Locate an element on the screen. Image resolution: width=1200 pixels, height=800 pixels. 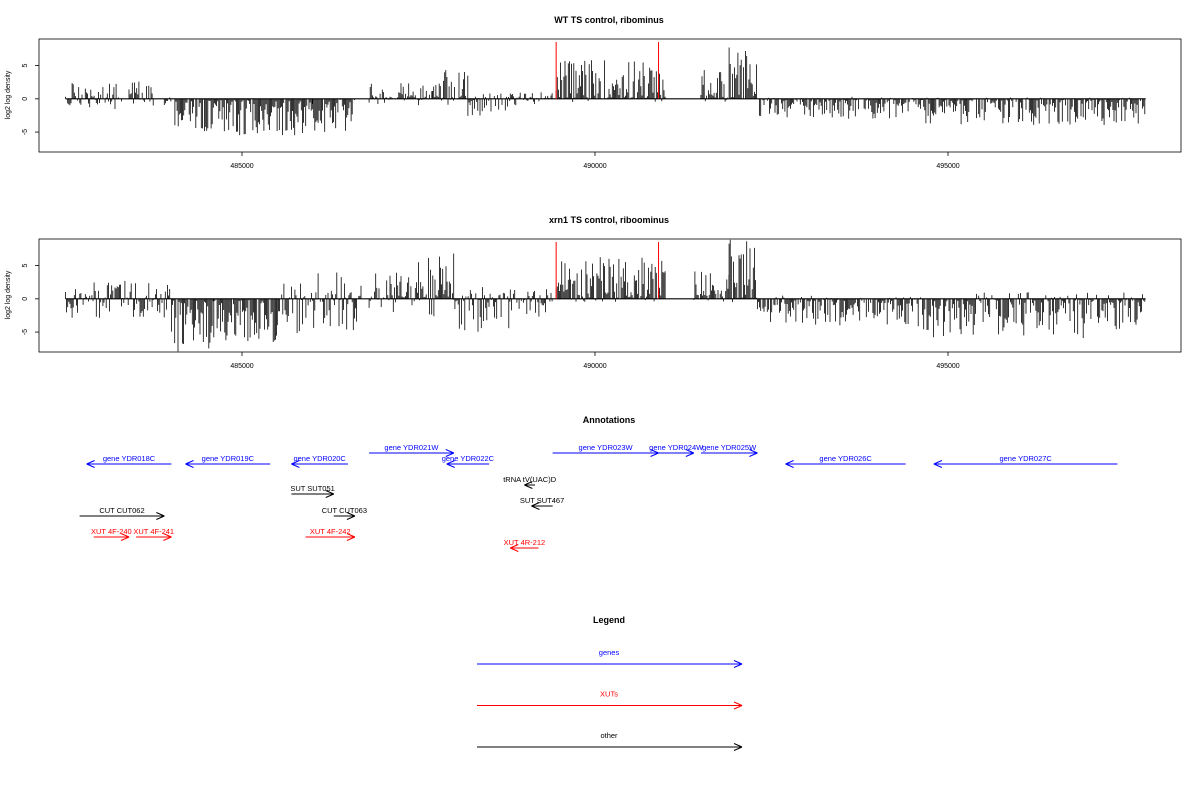
annotation-arrow: gene YDR021W is located at coordinates (412, 450).